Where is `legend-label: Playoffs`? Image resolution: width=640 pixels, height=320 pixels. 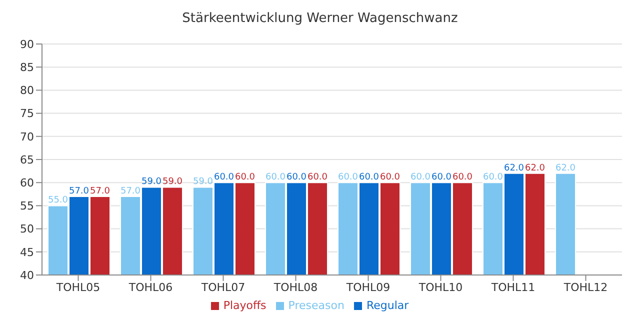
legend-label: Playoffs is located at coordinates (244, 305).